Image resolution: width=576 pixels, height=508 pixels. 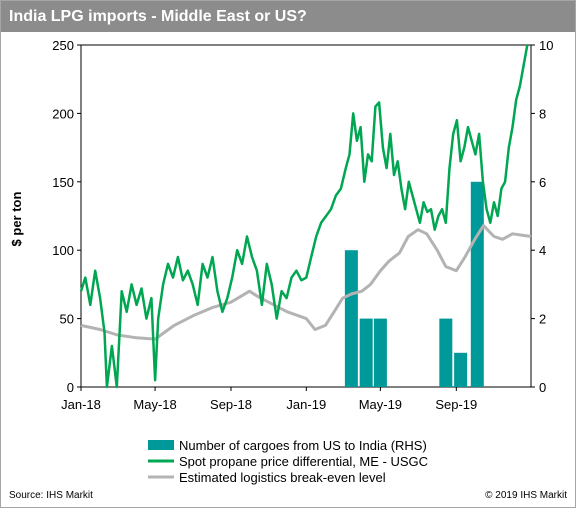 What do you see at coordinates (542, 387) in the screenshot?
I see `y2-tick-label: 0` at bounding box center [542, 387].